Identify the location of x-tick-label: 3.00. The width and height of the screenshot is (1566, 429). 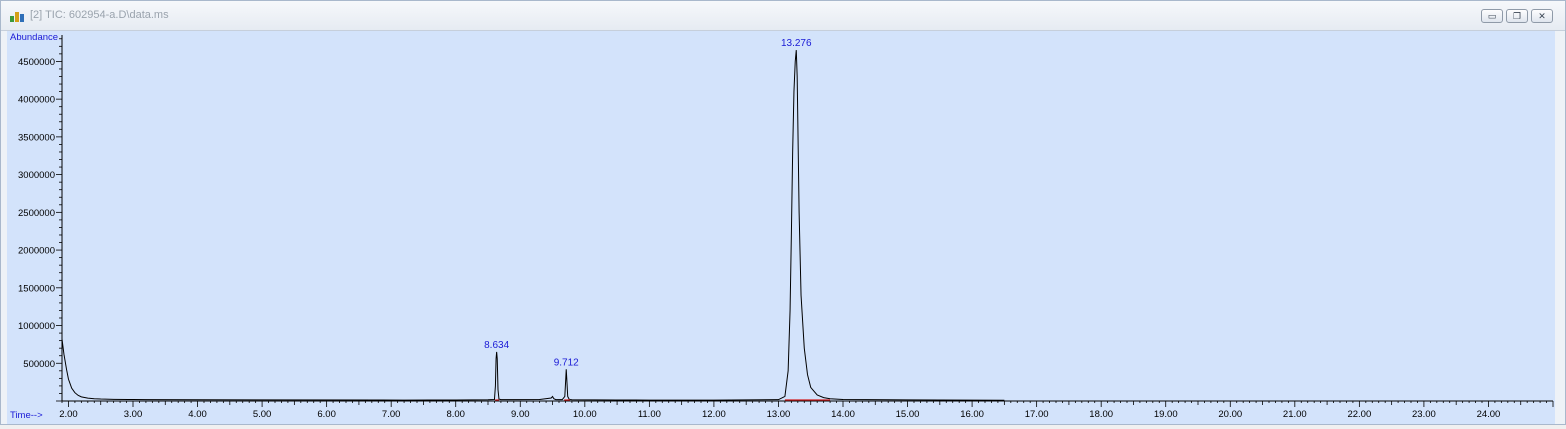
(133, 414).